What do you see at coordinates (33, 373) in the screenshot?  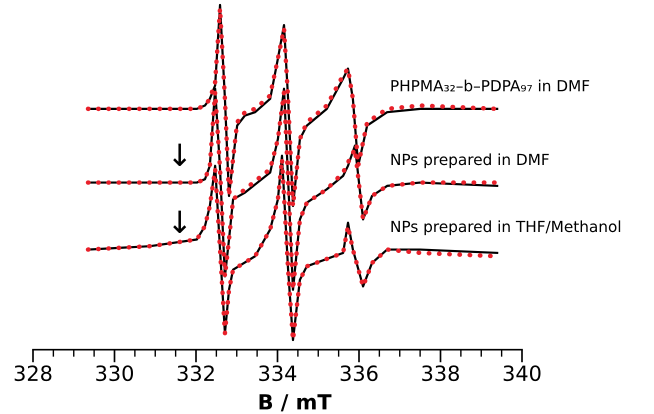 I see `x-tick-label: 328` at bounding box center [33, 373].